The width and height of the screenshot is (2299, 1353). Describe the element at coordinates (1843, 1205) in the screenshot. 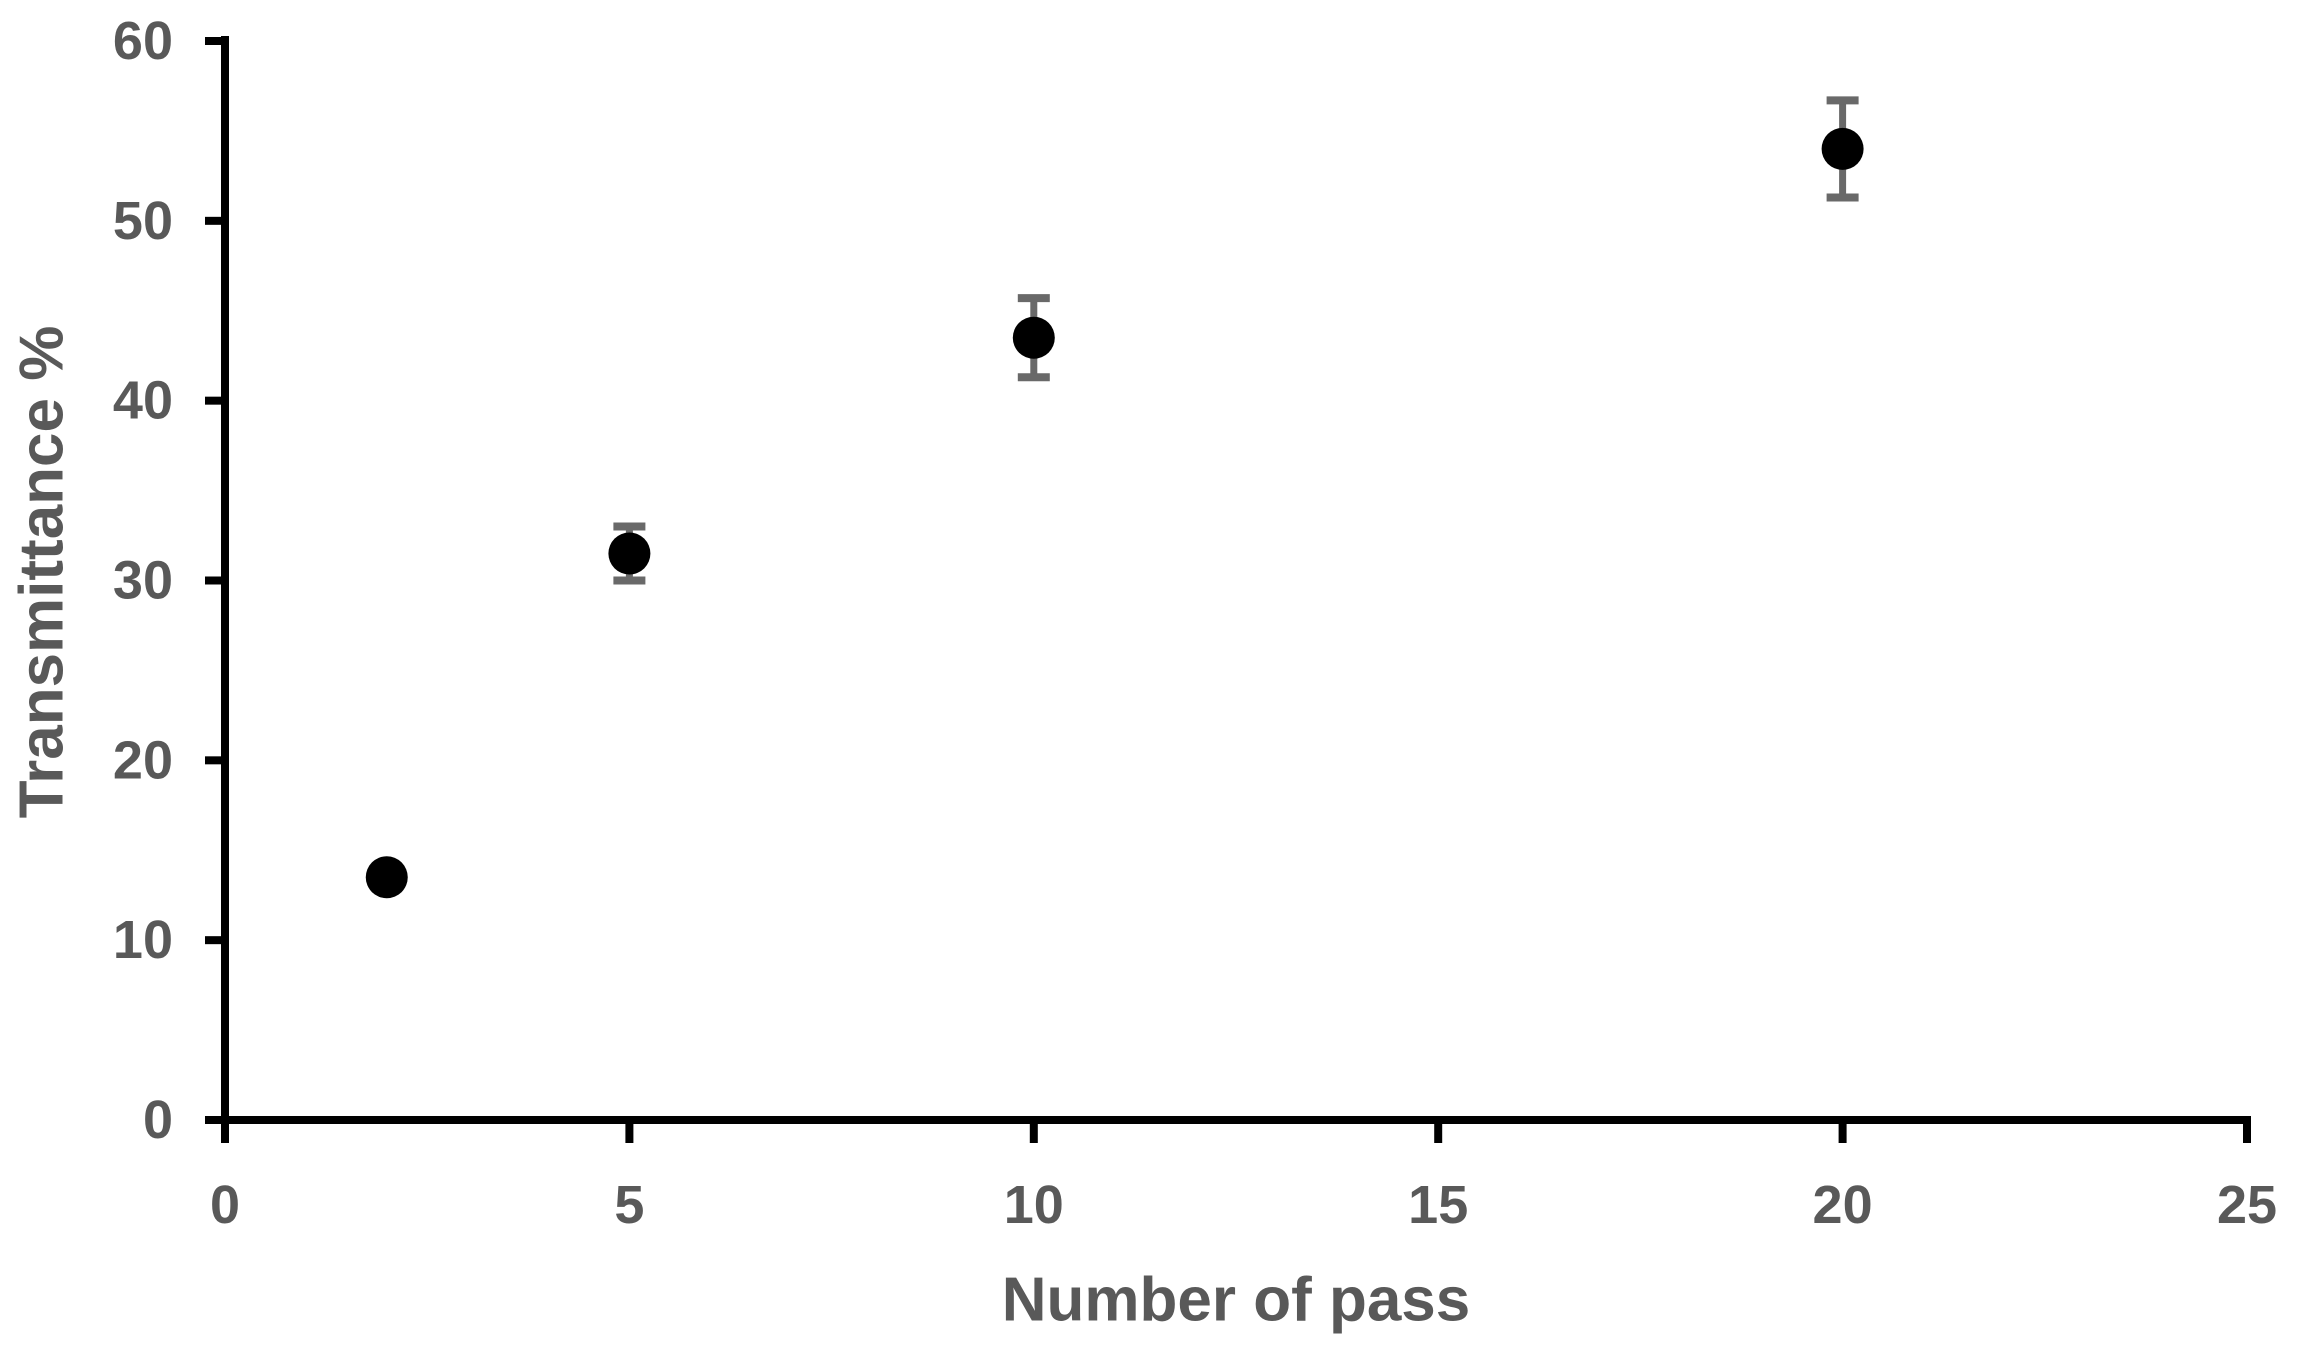

I see `x-tick-label: 20` at that location.